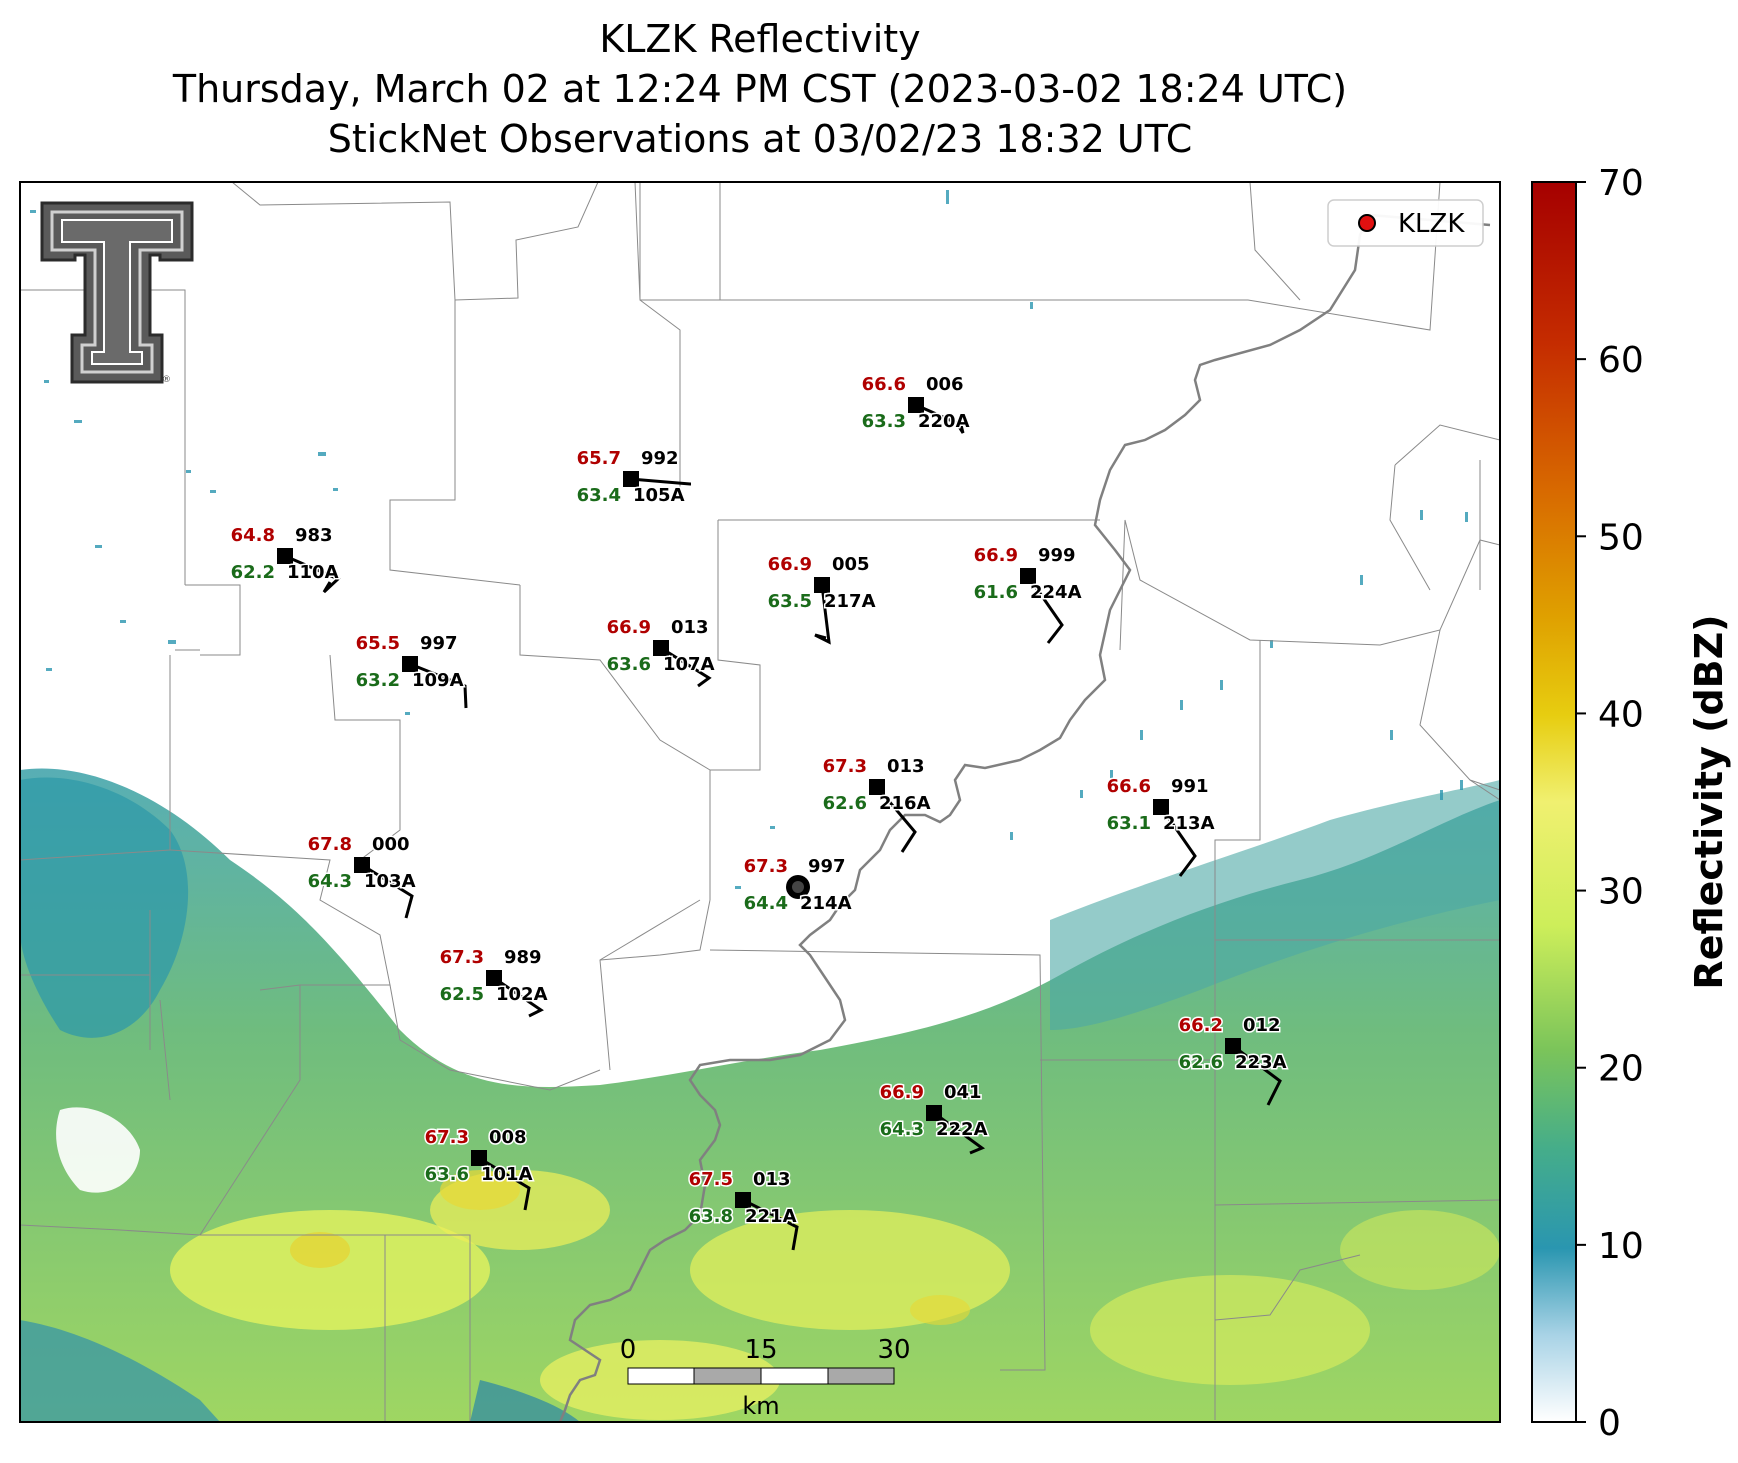 The width and height of the screenshot is (1738, 1463). What do you see at coordinates (689, 664) in the screenshot?
I see `station-id: 107A` at bounding box center [689, 664].